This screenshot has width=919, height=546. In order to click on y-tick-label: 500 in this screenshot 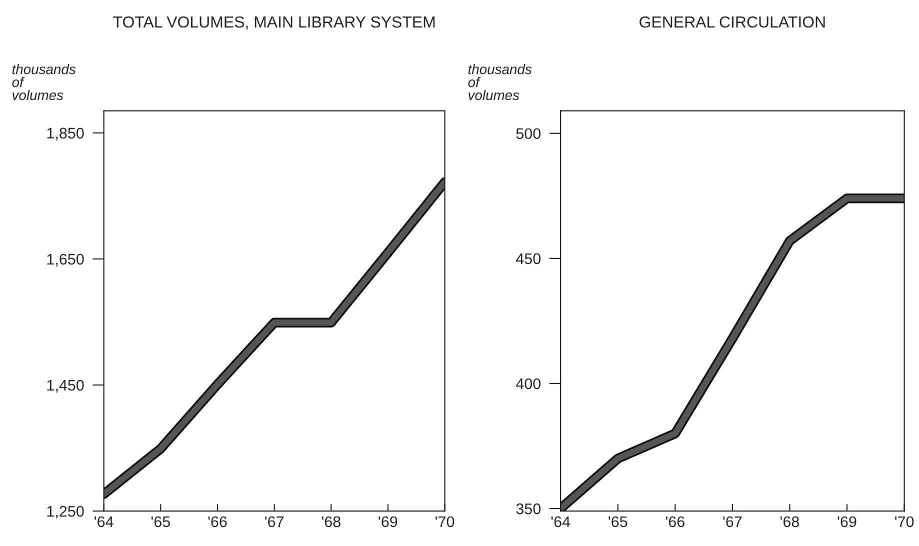, I will do `click(528, 134)`.